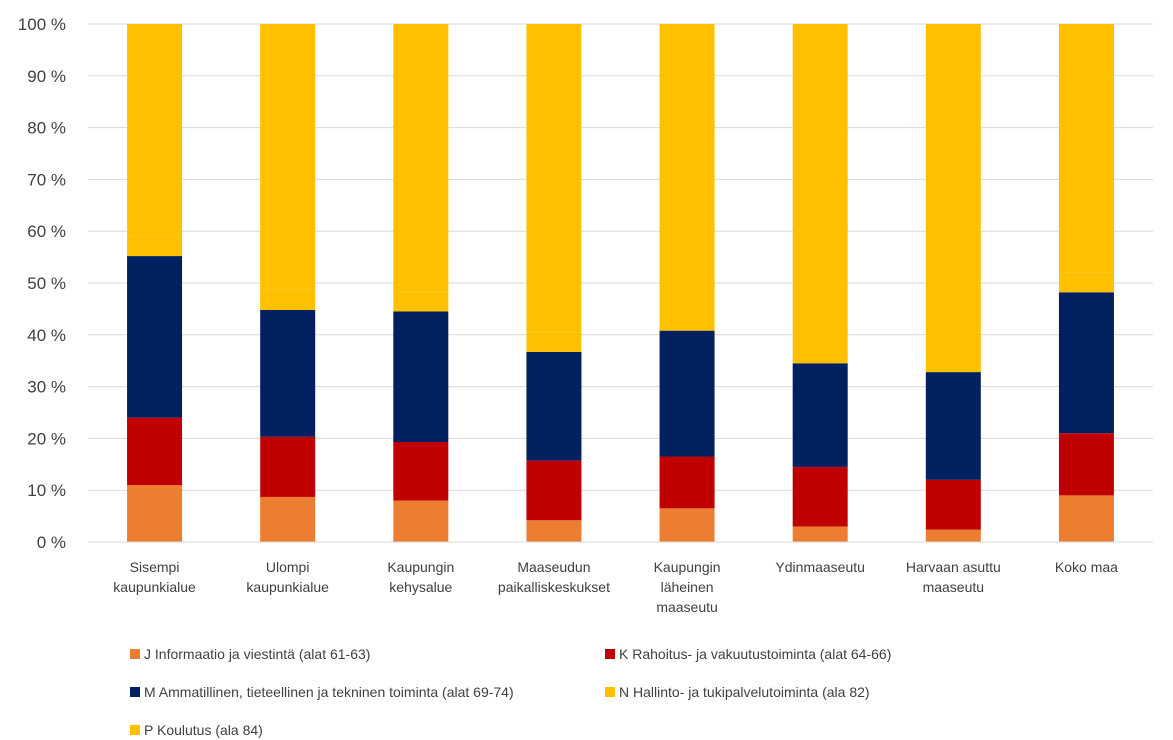 The width and height of the screenshot is (1173, 740). Describe the element at coordinates (554, 577) in the screenshot. I see `x-category-label: Maaseudun paikalliskeskukset` at that location.